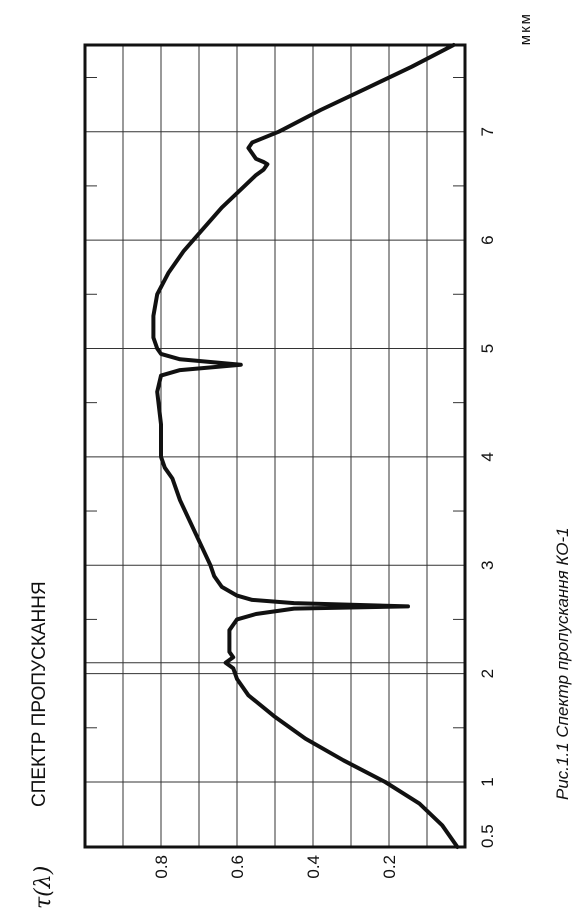 The width and height of the screenshot is (582, 917). What do you see at coordinates (487, 673) in the screenshot?
I see `x-tick-label: 2` at bounding box center [487, 673].